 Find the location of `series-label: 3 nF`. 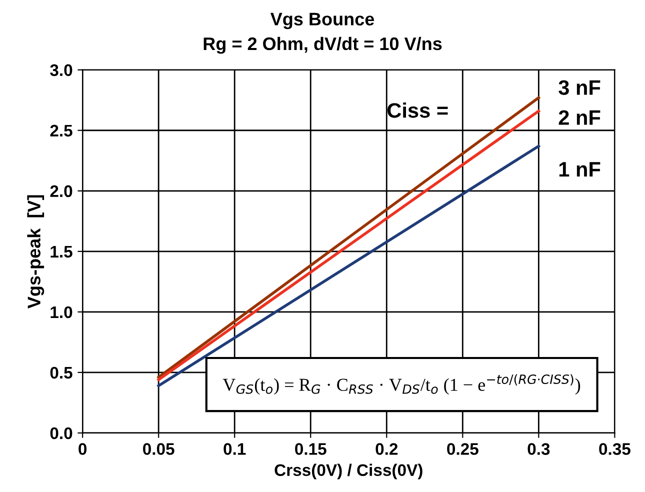

series-label: 3 nF is located at coordinates (579, 87).